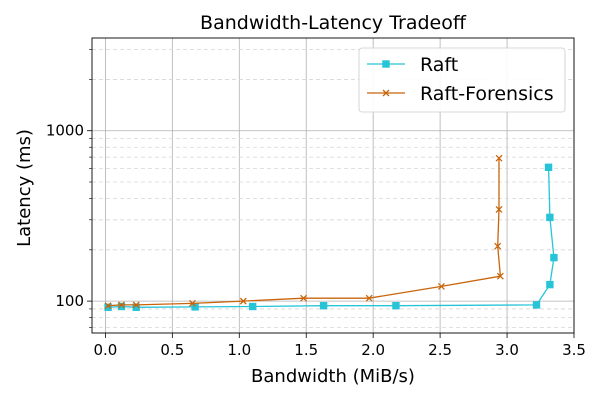  I want to click on x-tick-label: 3.5, so click(574, 350).